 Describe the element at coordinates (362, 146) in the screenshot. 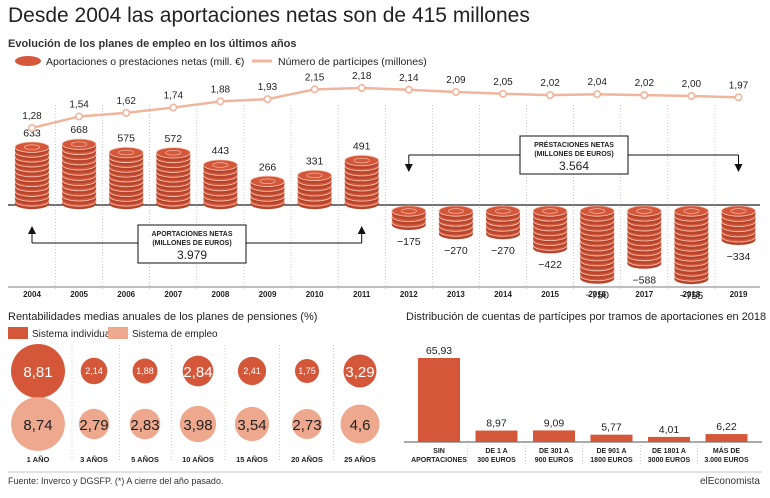

I see `bar-value-label: 491` at that location.